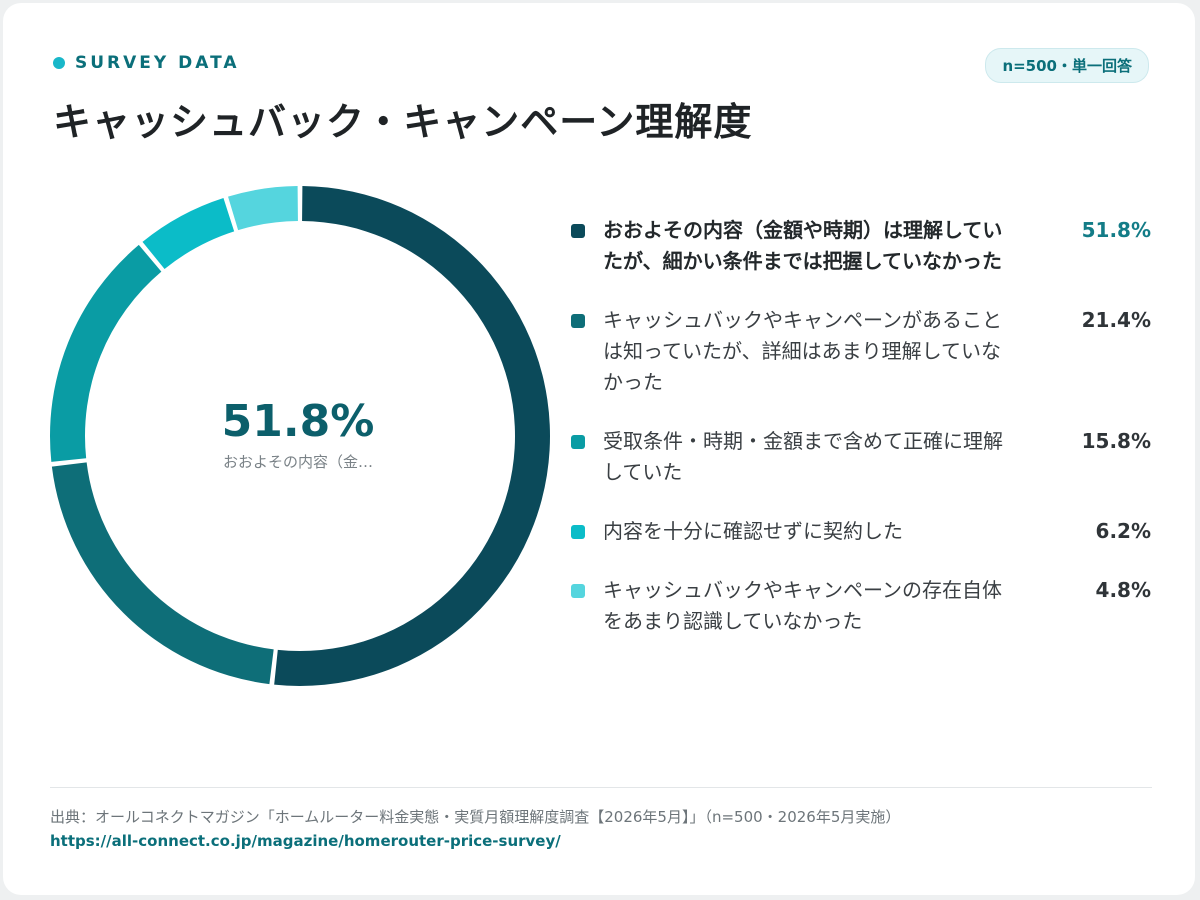 This screenshot has width=1200, height=900. I want to click on legend-value: 6.2%, so click(1123, 531).